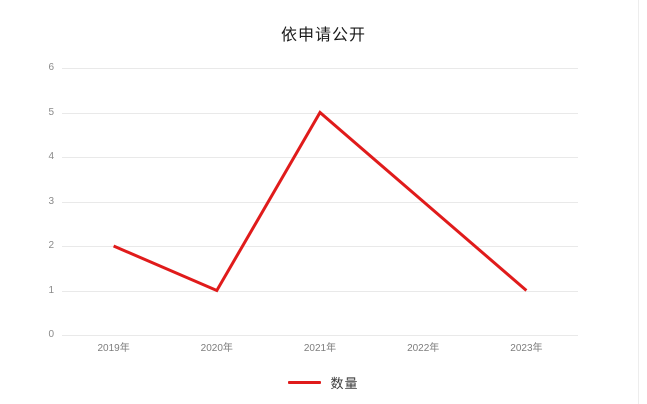  Describe the element at coordinates (526, 348) in the screenshot. I see `x-axis-tick-label: 2023年` at that location.